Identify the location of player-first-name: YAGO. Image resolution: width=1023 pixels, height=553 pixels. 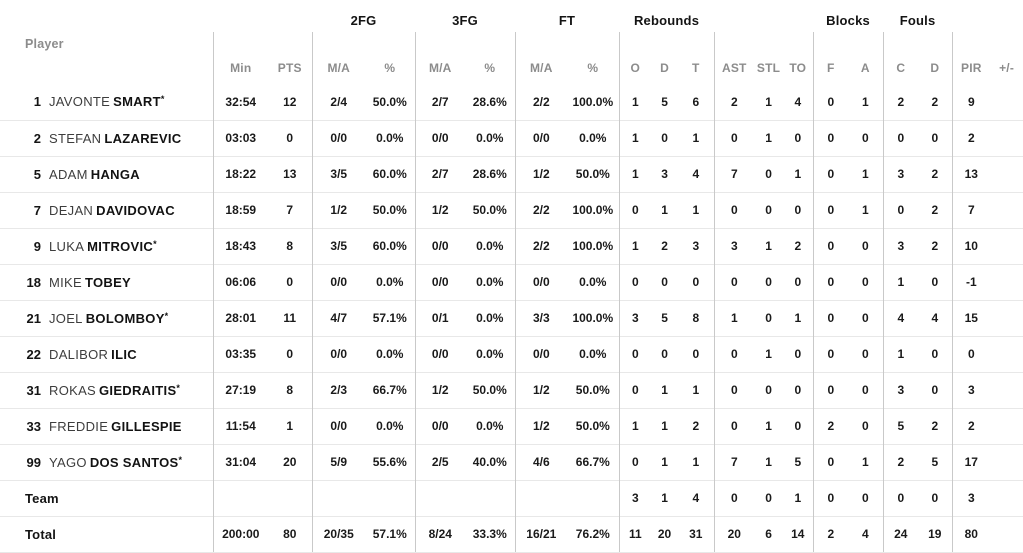
(68, 462).